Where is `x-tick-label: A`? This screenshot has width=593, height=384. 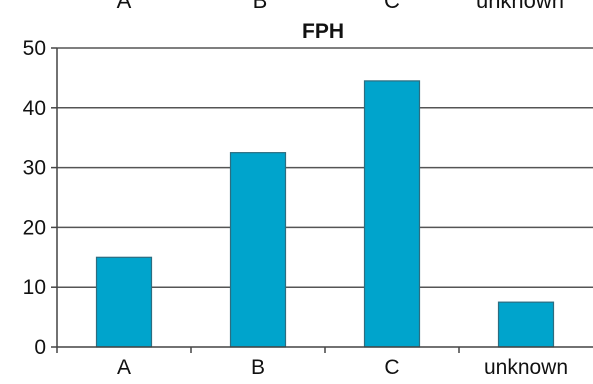
x-tick-label: A is located at coordinates (124, 367).